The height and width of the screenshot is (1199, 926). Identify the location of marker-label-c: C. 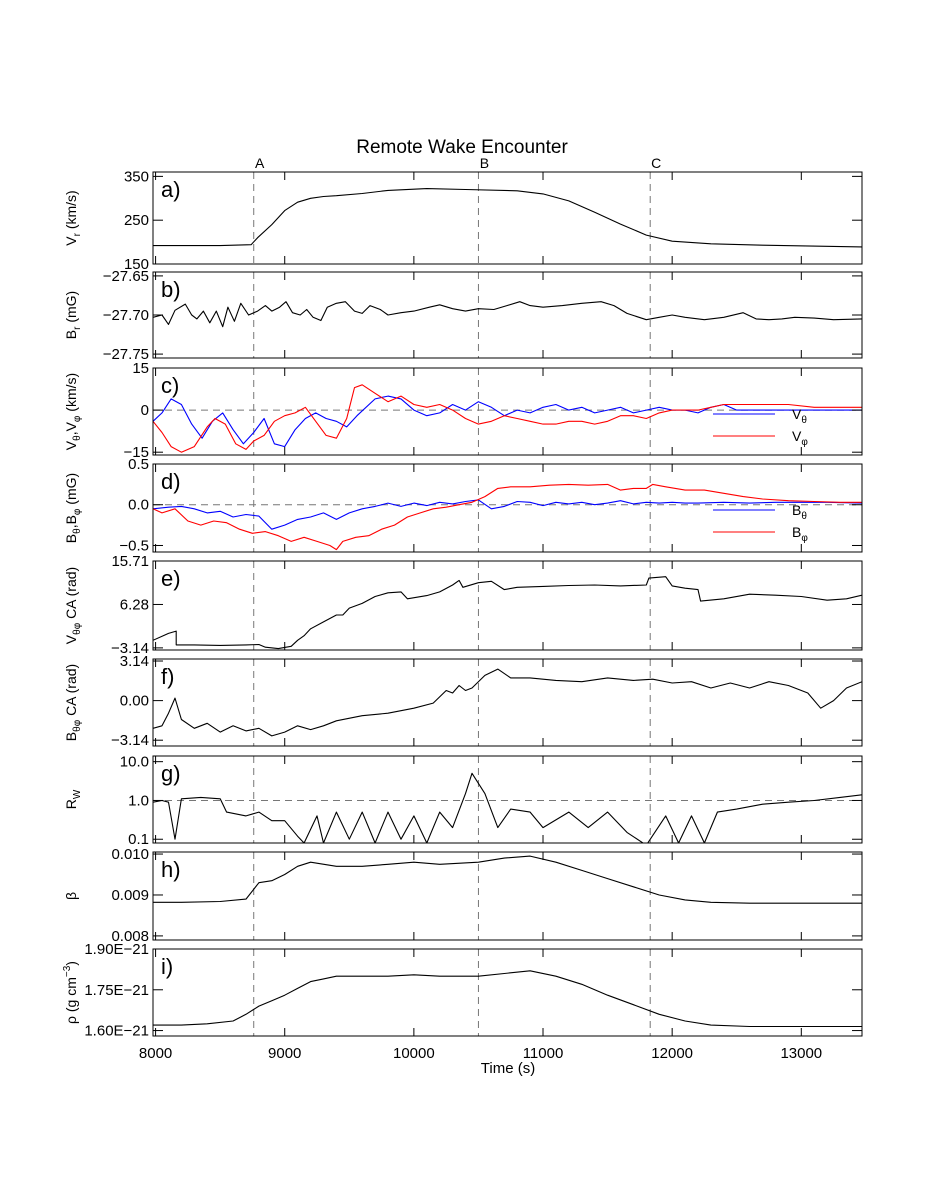
(656, 163).